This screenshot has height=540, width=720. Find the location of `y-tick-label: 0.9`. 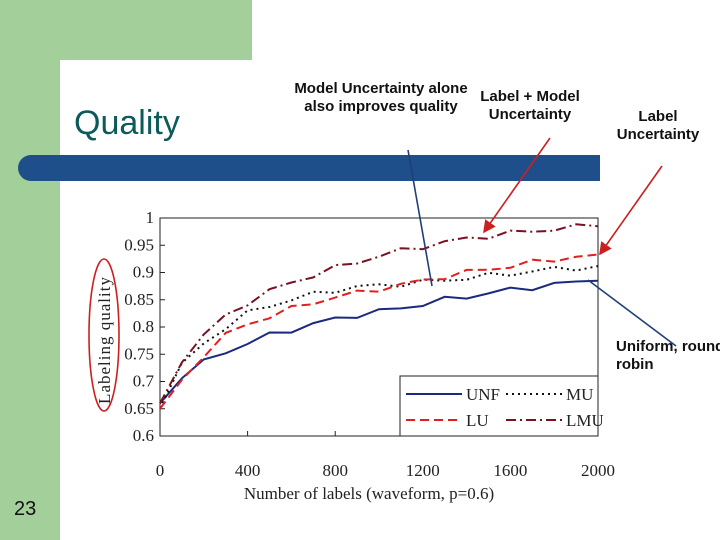

y-tick-label: 0.9 is located at coordinates (143, 272).